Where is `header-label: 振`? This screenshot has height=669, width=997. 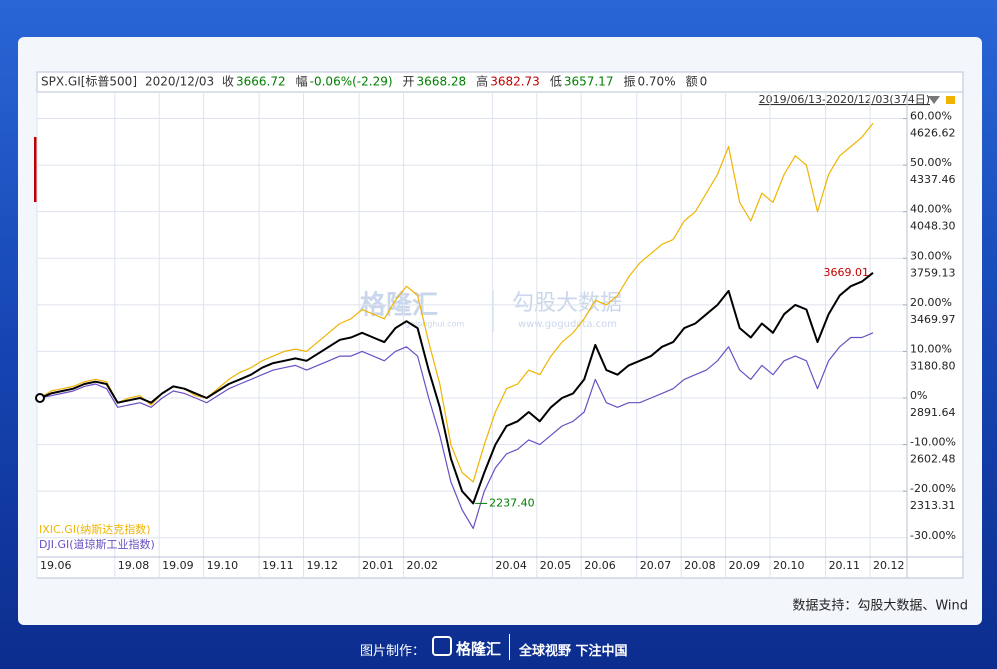 header-label: 振 is located at coordinates (629, 82).